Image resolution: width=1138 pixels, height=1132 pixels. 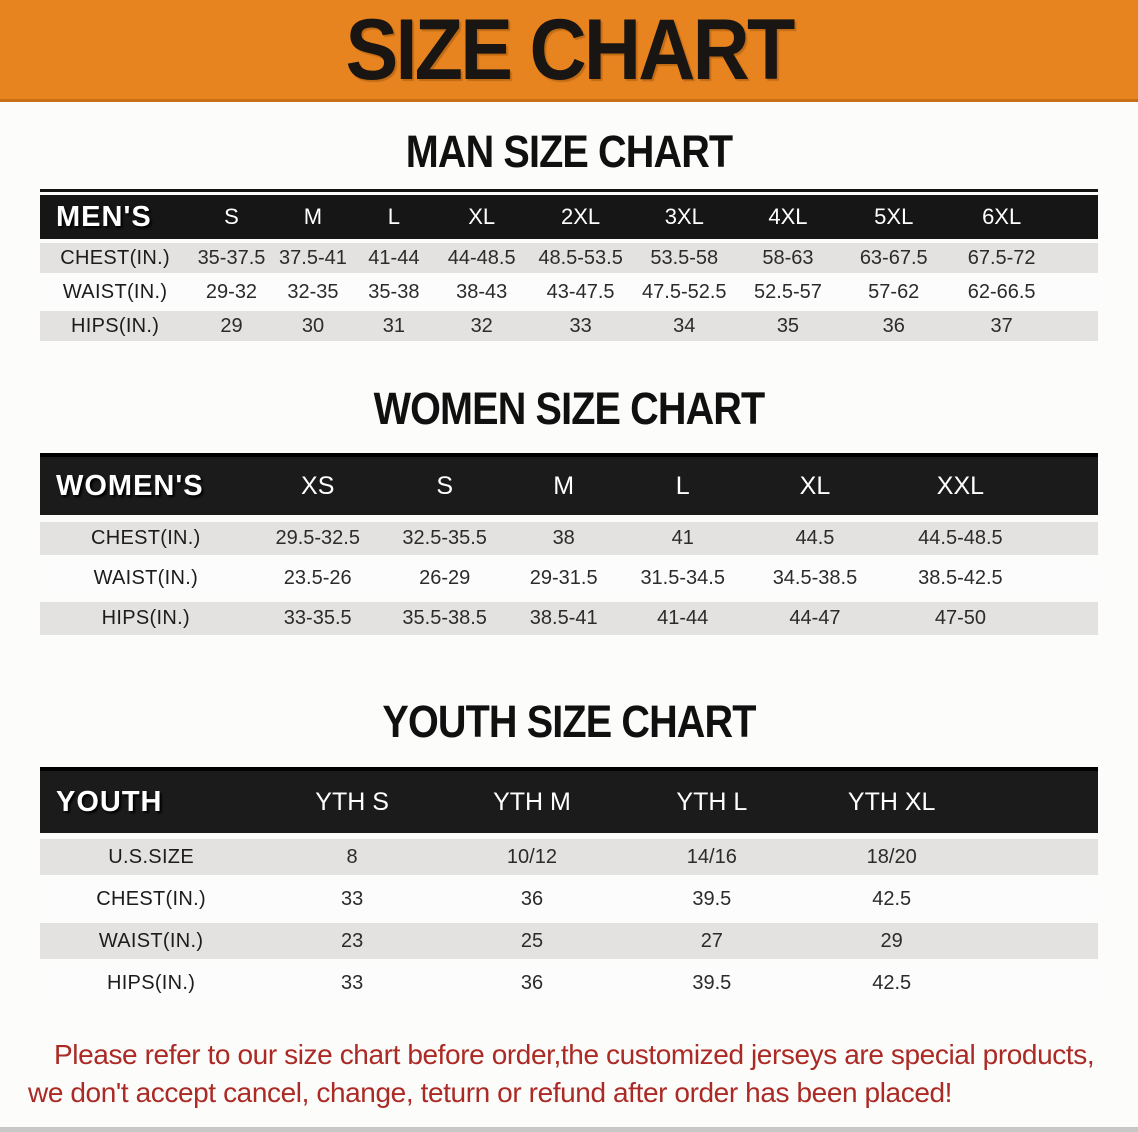 I want to click on size-cell: 57-62, so click(x=893, y=290).